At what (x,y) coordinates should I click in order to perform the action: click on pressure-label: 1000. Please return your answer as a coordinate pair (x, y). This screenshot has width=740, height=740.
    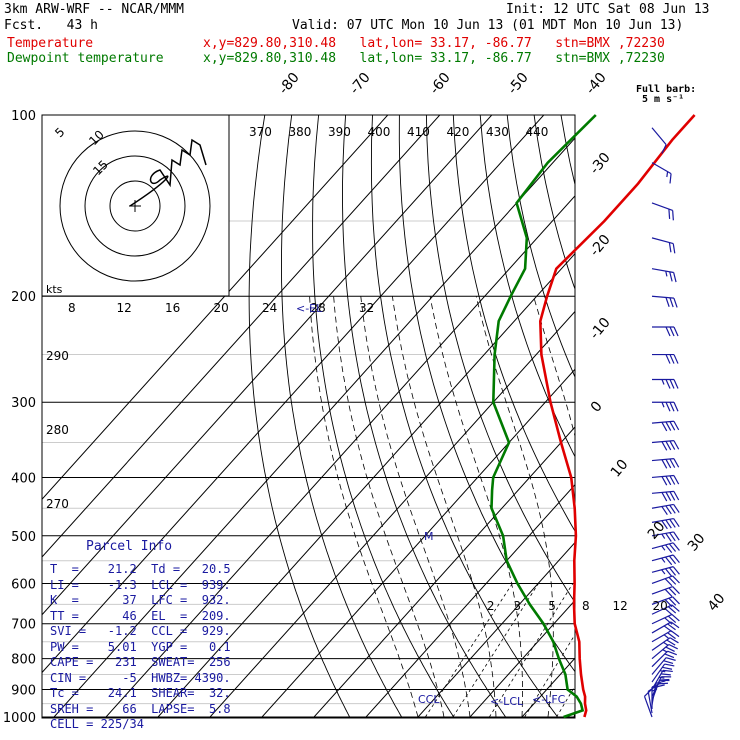
    Looking at the image, I should click on (19, 718).